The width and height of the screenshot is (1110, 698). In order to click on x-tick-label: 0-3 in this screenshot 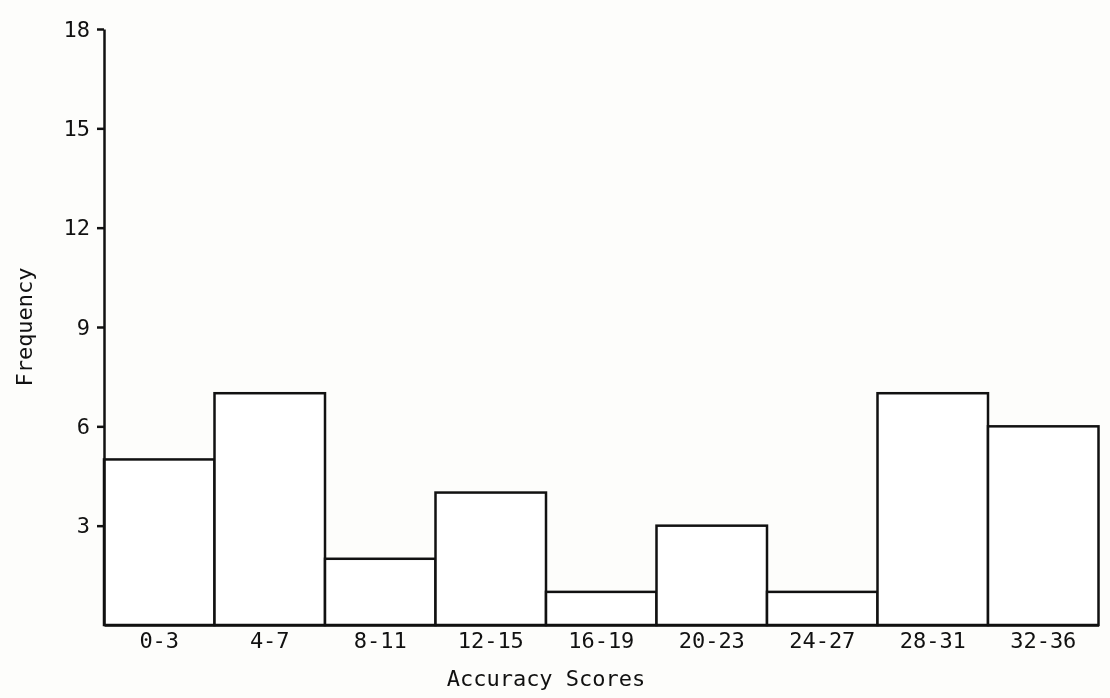, I will do `click(159, 640)`.